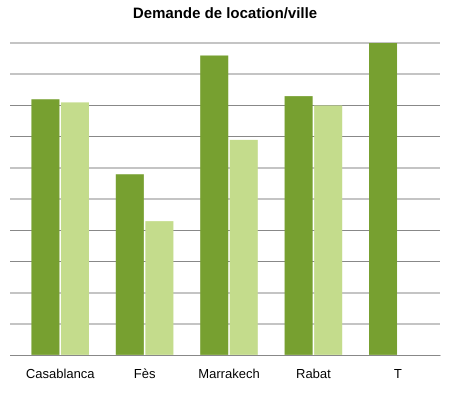 The image size is (450, 395). What do you see at coordinates (398, 373) in the screenshot?
I see `x-tick-label: T` at bounding box center [398, 373].